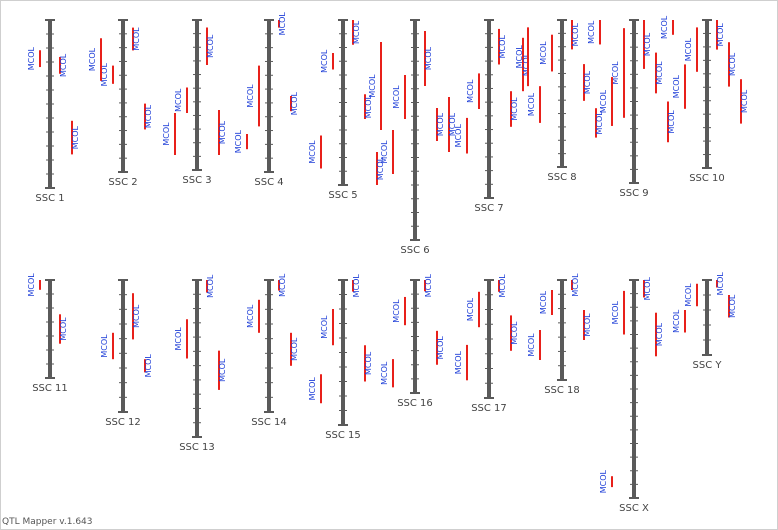  What do you see at coordinates (122, 182) in the screenshot?
I see `chromosome-label: SSC 2` at bounding box center [122, 182].